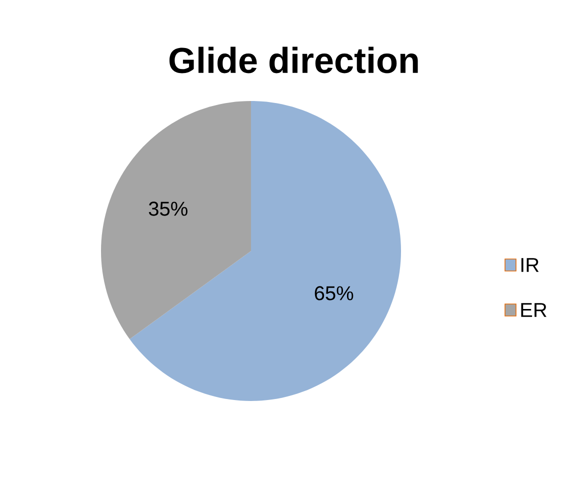 This screenshot has width=567, height=481. What do you see at coordinates (334, 293) in the screenshot?
I see `data-label: 65%` at bounding box center [334, 293].